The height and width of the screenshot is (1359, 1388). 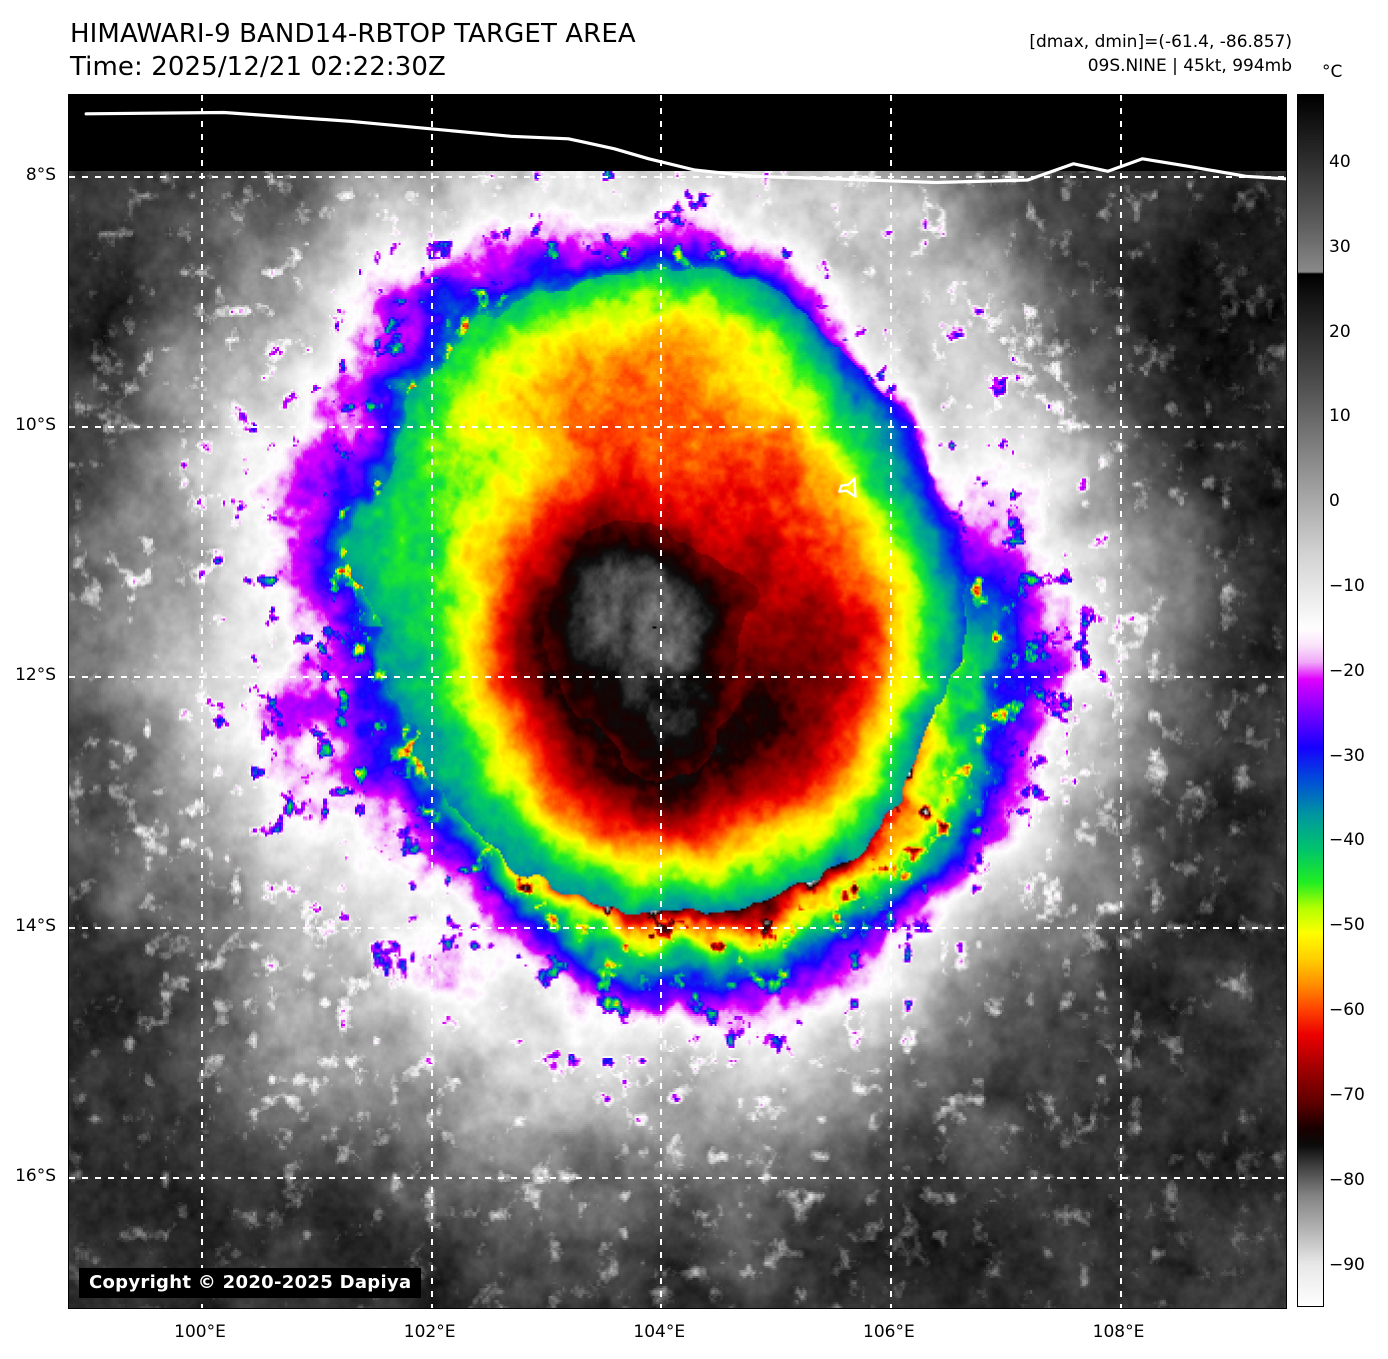 What do you see at coordinates (353, 34) in the screenshot?
I see `page-title: HIMAWARI-9 BAND14-RBTOP TARGET AREA` at bounding box center [353, 34].